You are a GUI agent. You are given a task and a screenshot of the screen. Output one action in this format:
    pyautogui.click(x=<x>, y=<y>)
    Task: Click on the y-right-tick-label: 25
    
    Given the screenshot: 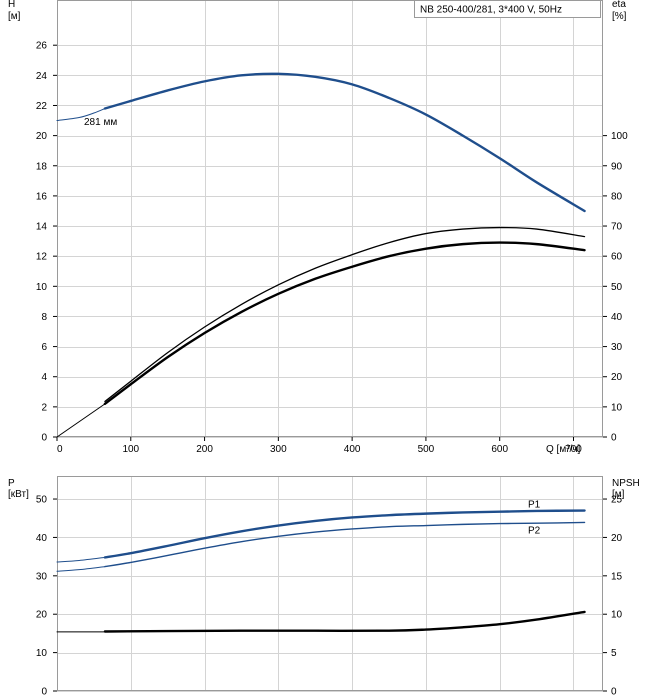 What is the action you would take?
    pyautogui.click(x=617, y=500)
    